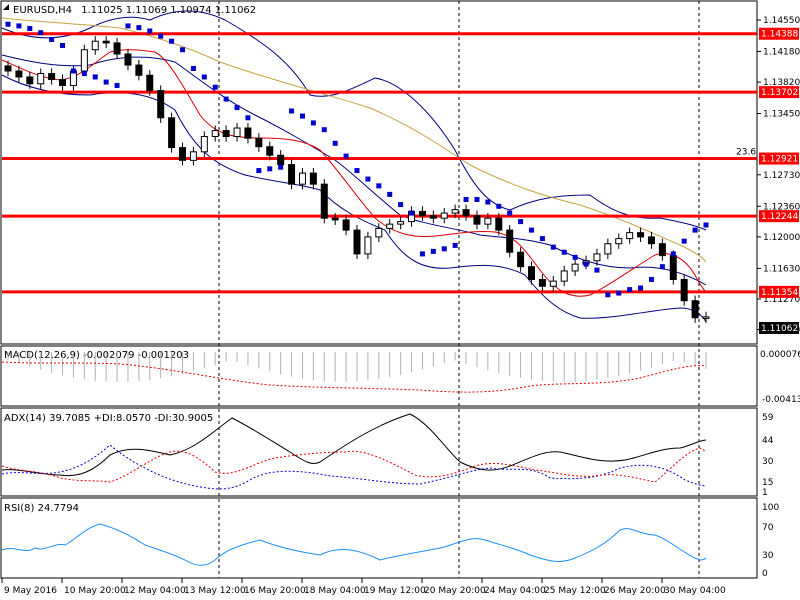 This screenshot has height=600, width=800. What do you see at coordinates (42, 10) in the screenshot?
I see `symbol-name: EURUSD,H4` at bounding box center [42, 10].